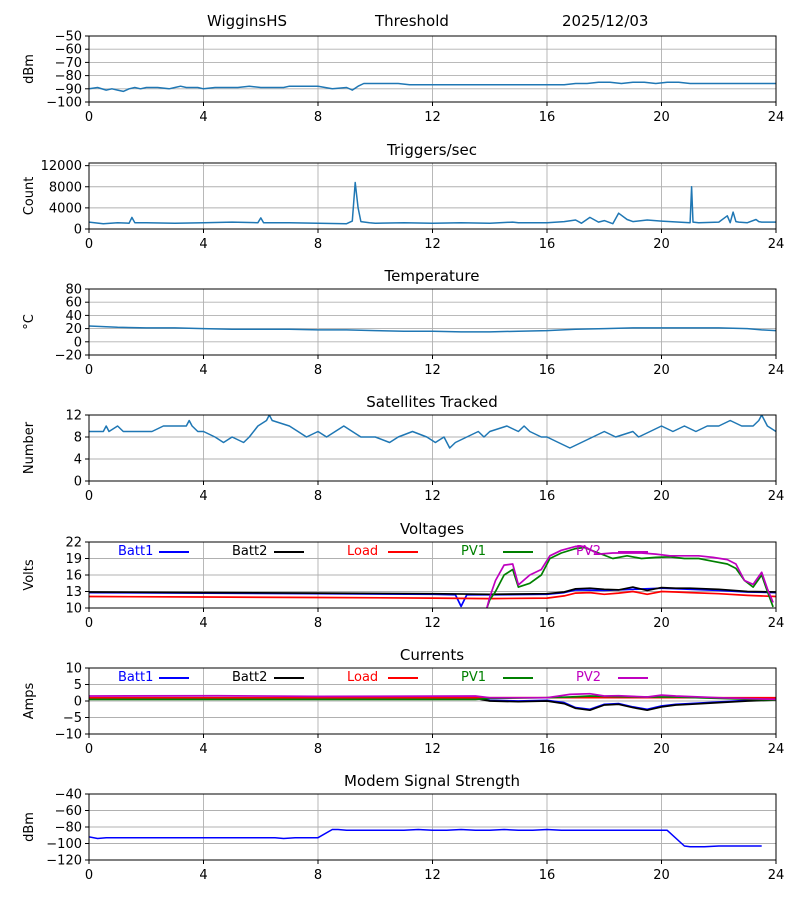 This screenshot has width=800, height=900. What do you see at coordinates (68, 63) in the screenshot?
I see `y-tick-label: −70` at bounding box center [68, 63].